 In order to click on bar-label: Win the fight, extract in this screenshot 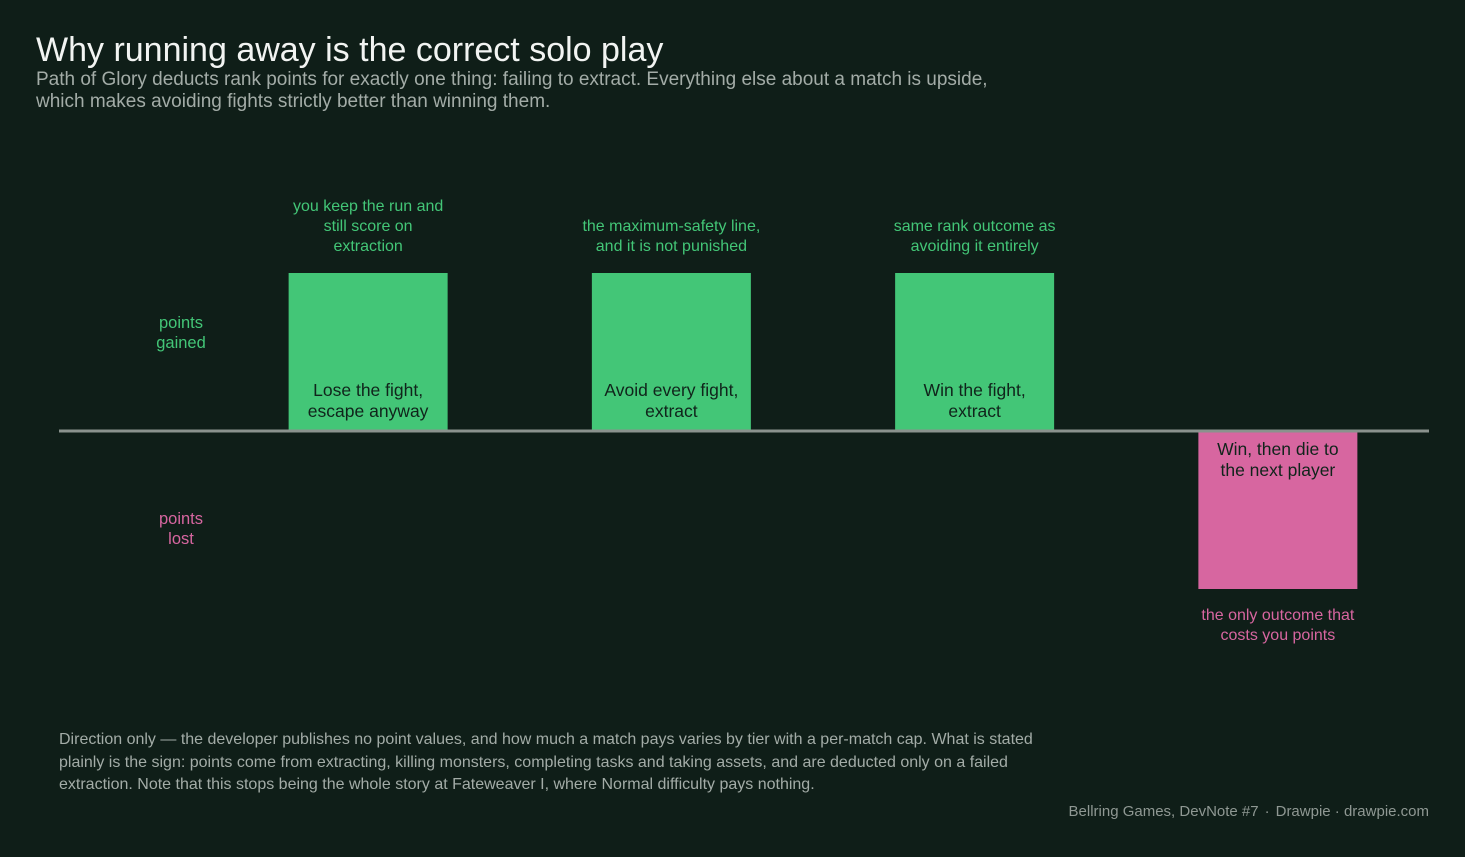, I will do `click(975, 400)`.